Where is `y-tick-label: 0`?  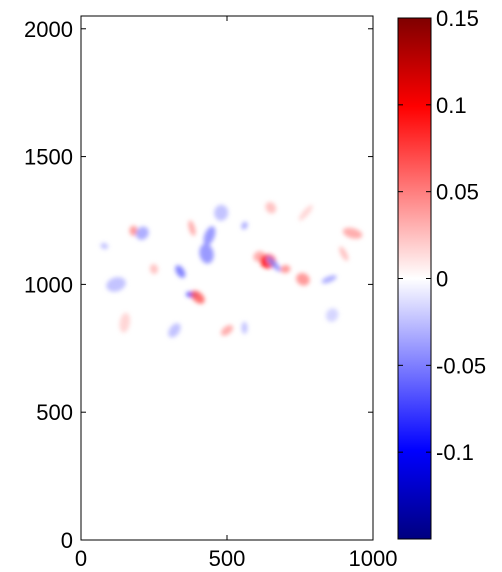 y-tick-label: 0 is located at coordinates (67, 540).